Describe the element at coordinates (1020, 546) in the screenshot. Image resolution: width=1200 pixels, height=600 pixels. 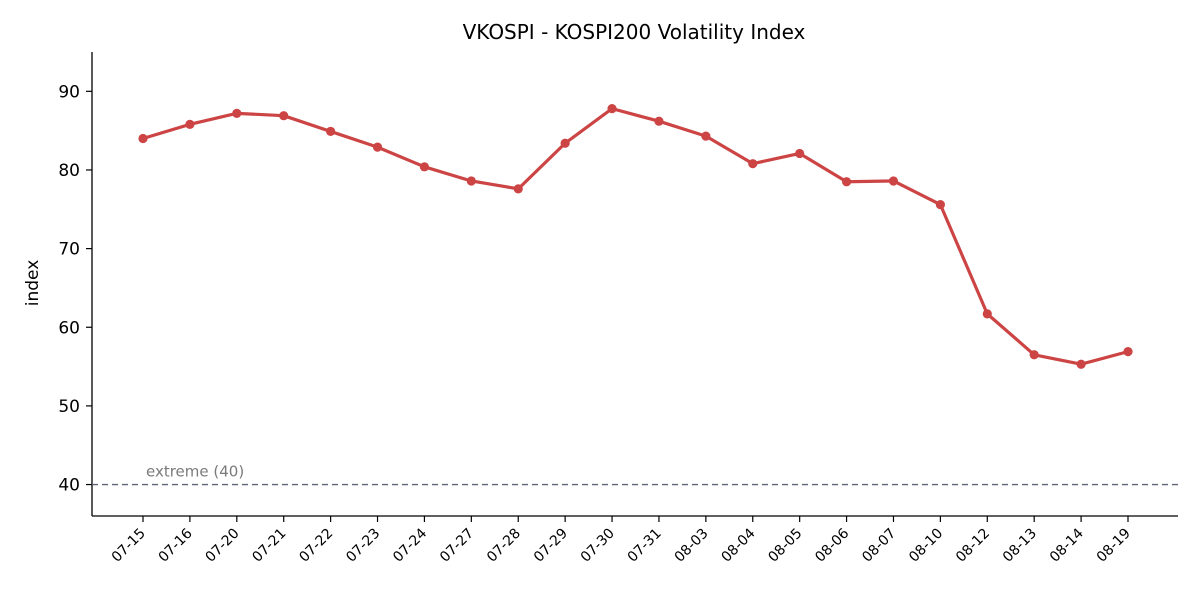
I see `x-tick-label: 08-13` at that location.